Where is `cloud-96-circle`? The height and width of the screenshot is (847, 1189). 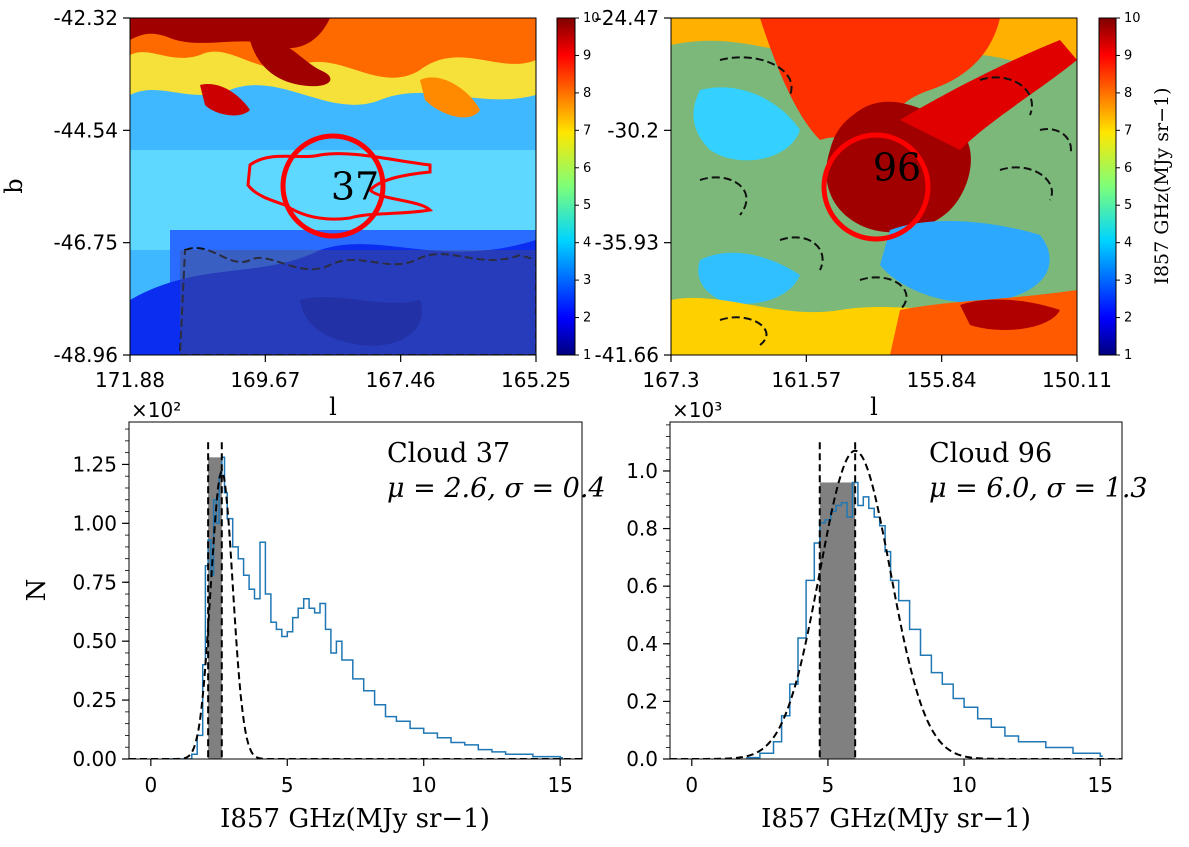 cloud-96-circle is located at coordinates (876, 187).